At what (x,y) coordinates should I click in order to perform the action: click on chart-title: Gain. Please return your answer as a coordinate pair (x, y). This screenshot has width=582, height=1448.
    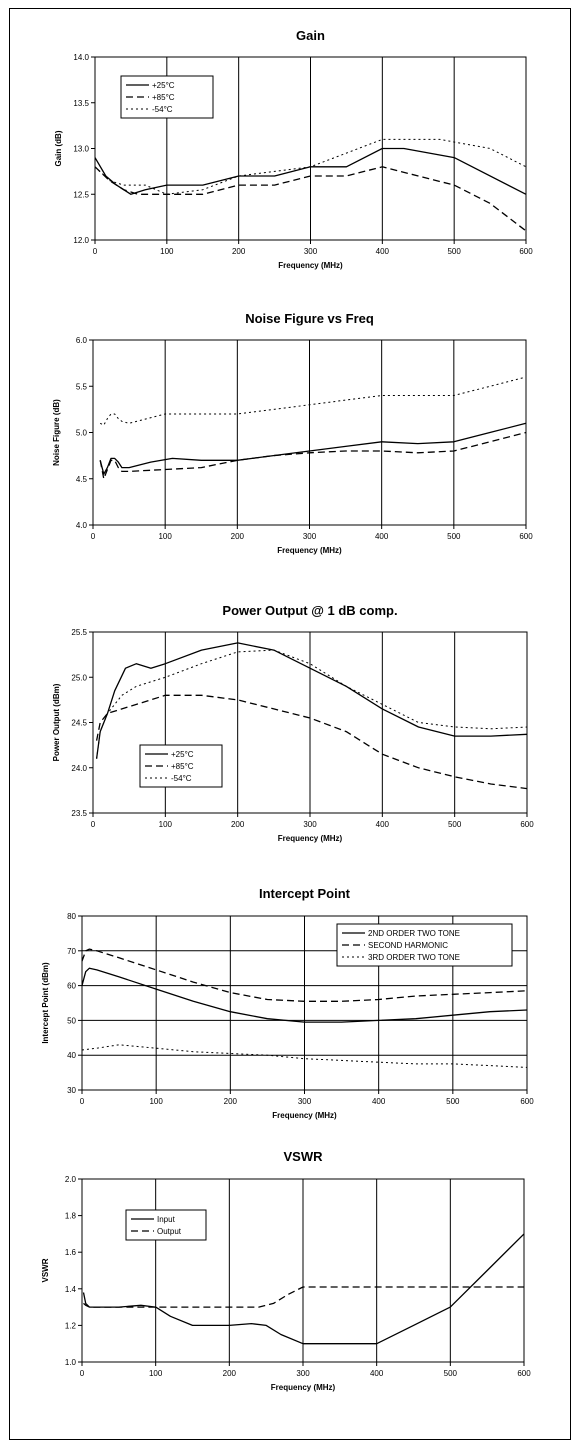
    Looking at the image, I should click on (310, 35).